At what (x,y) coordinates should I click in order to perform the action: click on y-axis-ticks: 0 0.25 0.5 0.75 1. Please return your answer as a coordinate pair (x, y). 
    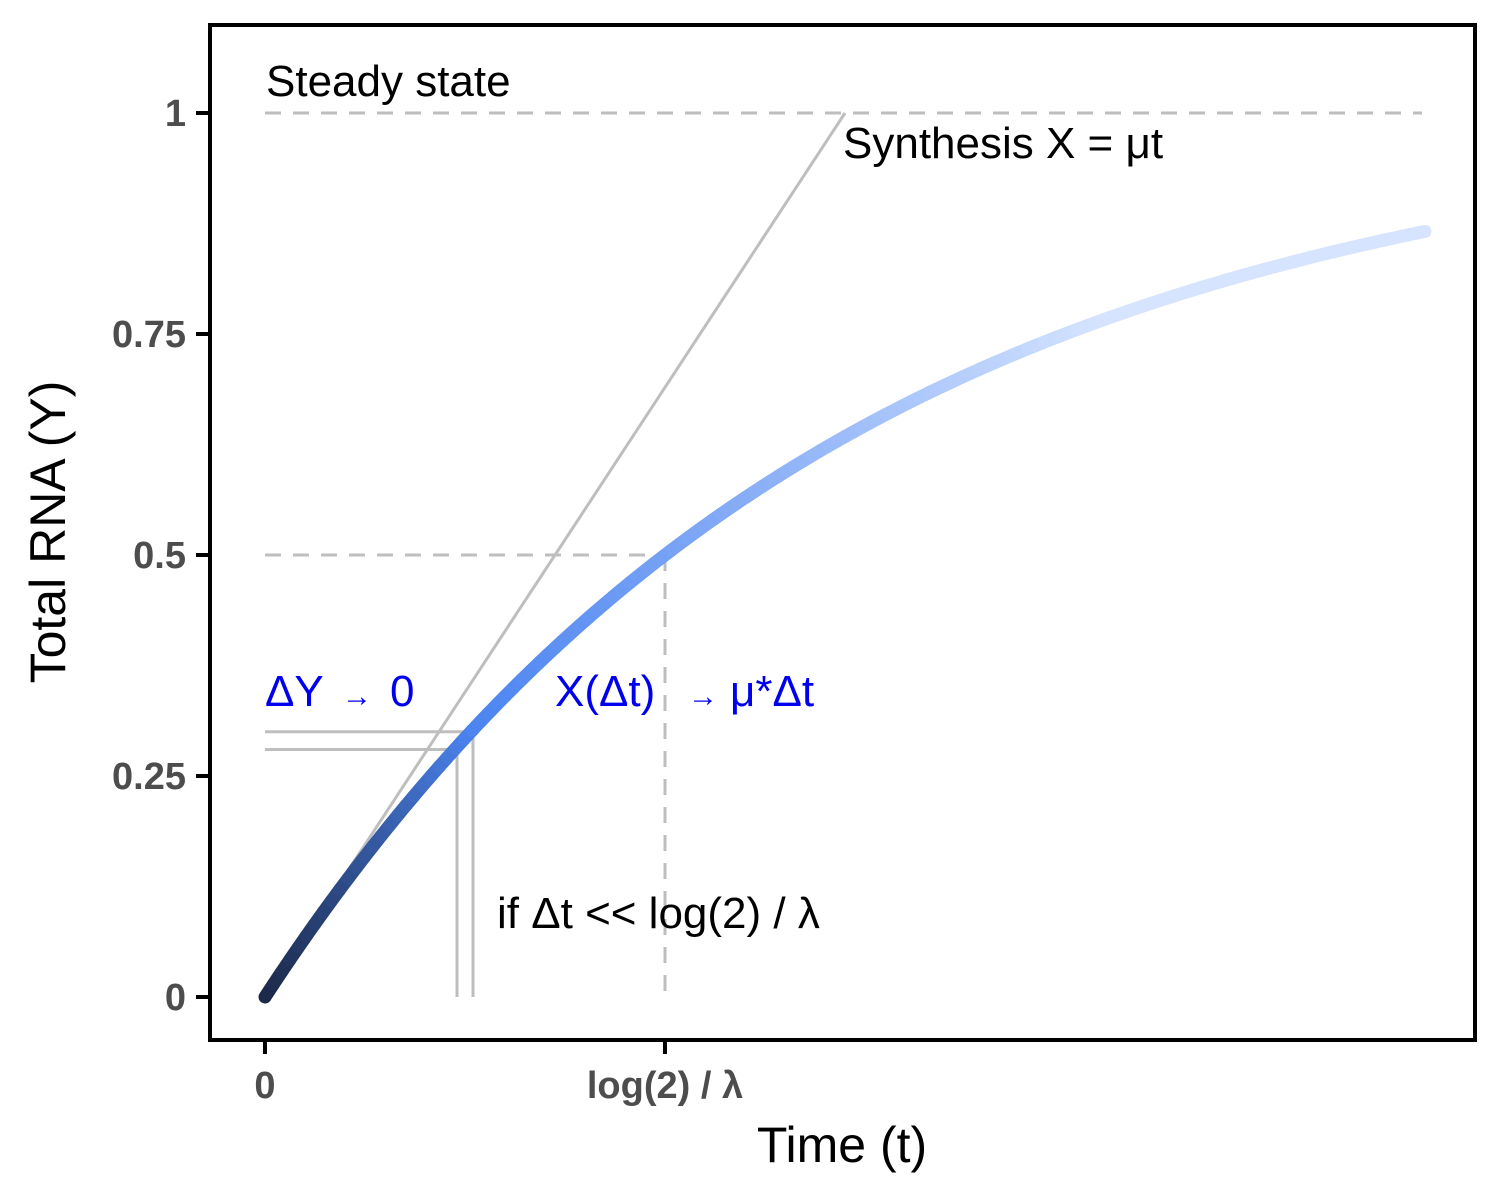
    Looking at the image, I should click on (161, 556).